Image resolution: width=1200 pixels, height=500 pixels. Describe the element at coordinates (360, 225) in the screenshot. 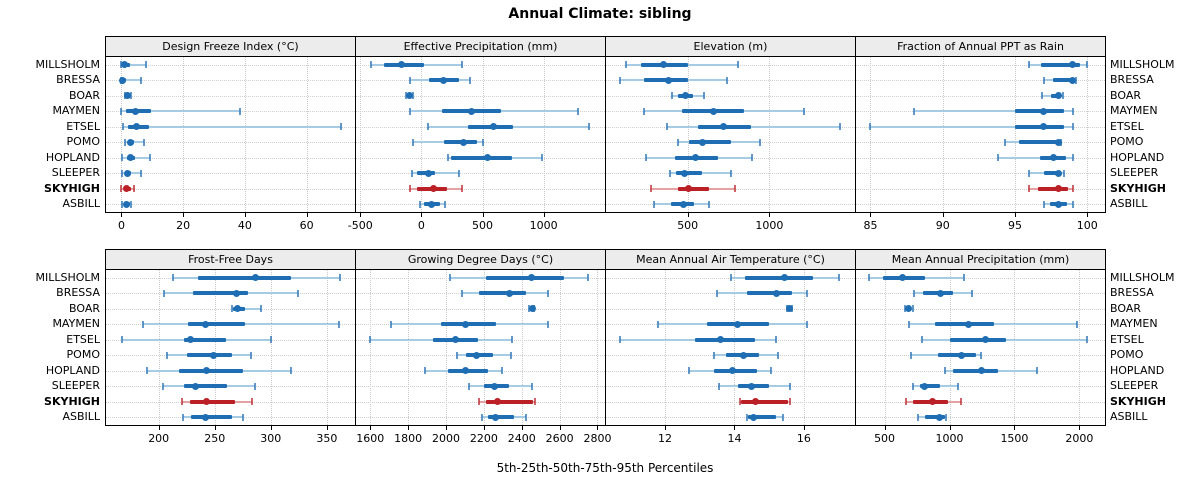

I see `x-axis-tick-label: -500` at that location.